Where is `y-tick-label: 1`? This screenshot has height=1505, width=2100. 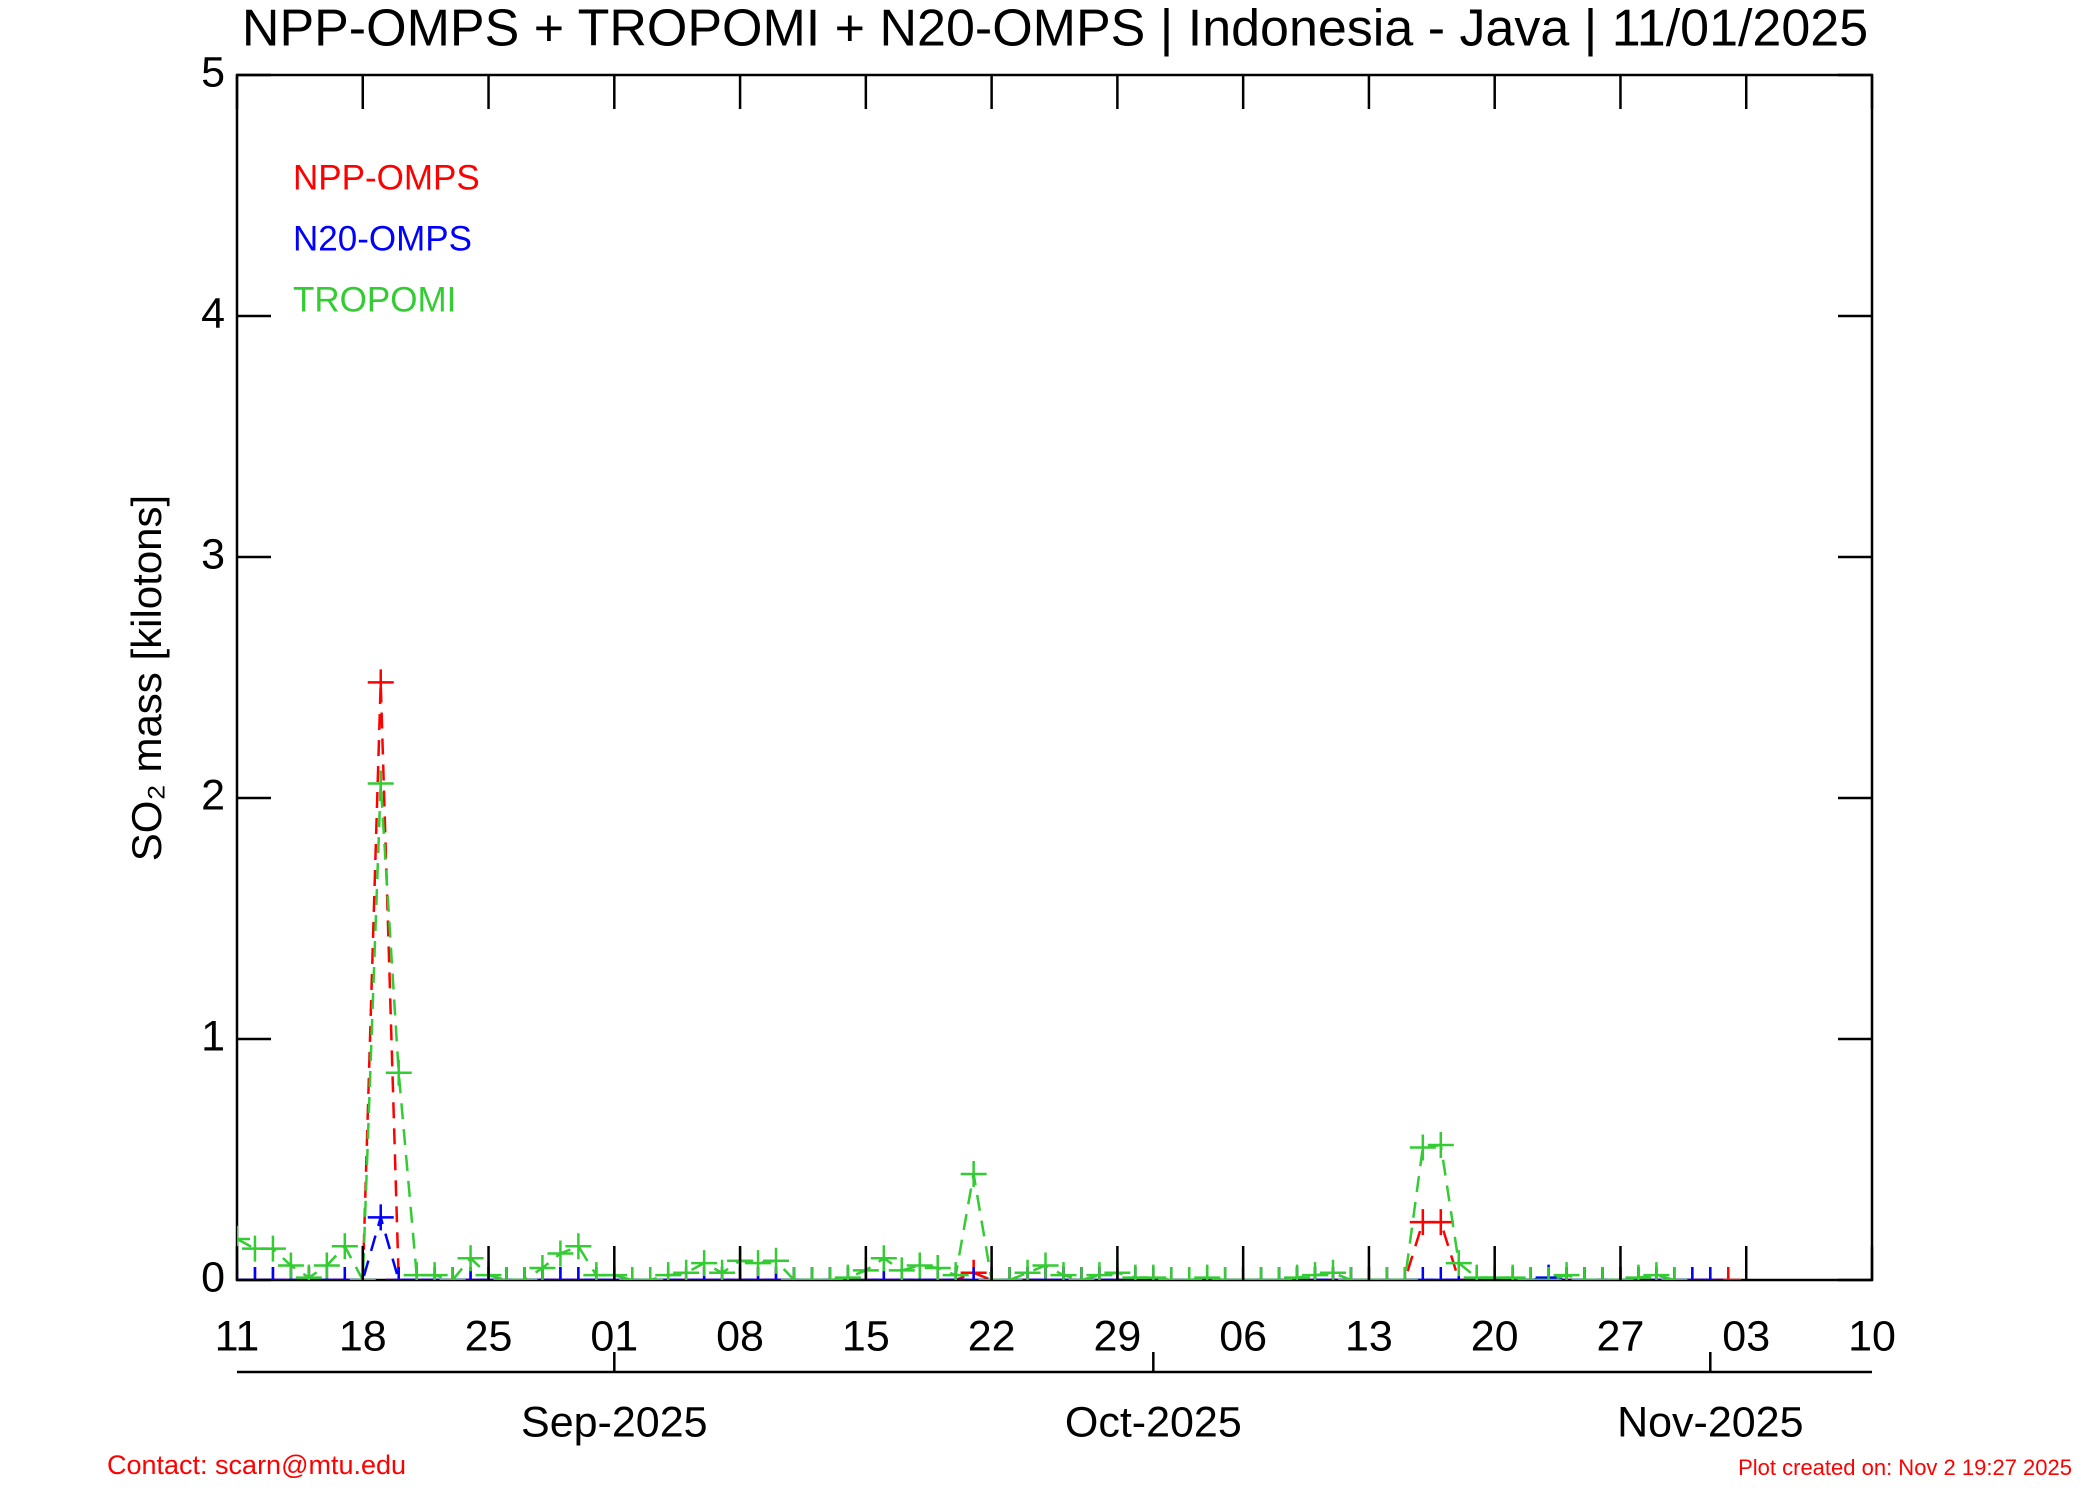
y-tick-label: 1 is located at coordinates (213, 1036).